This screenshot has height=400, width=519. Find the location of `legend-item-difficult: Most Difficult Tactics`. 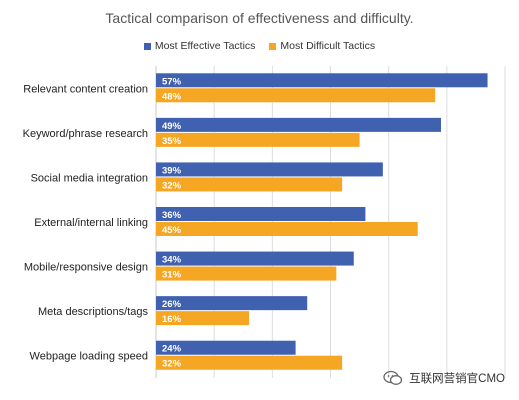

legend-item-difficult: Most Difficult Tactics is located at coordinates (322, 46).